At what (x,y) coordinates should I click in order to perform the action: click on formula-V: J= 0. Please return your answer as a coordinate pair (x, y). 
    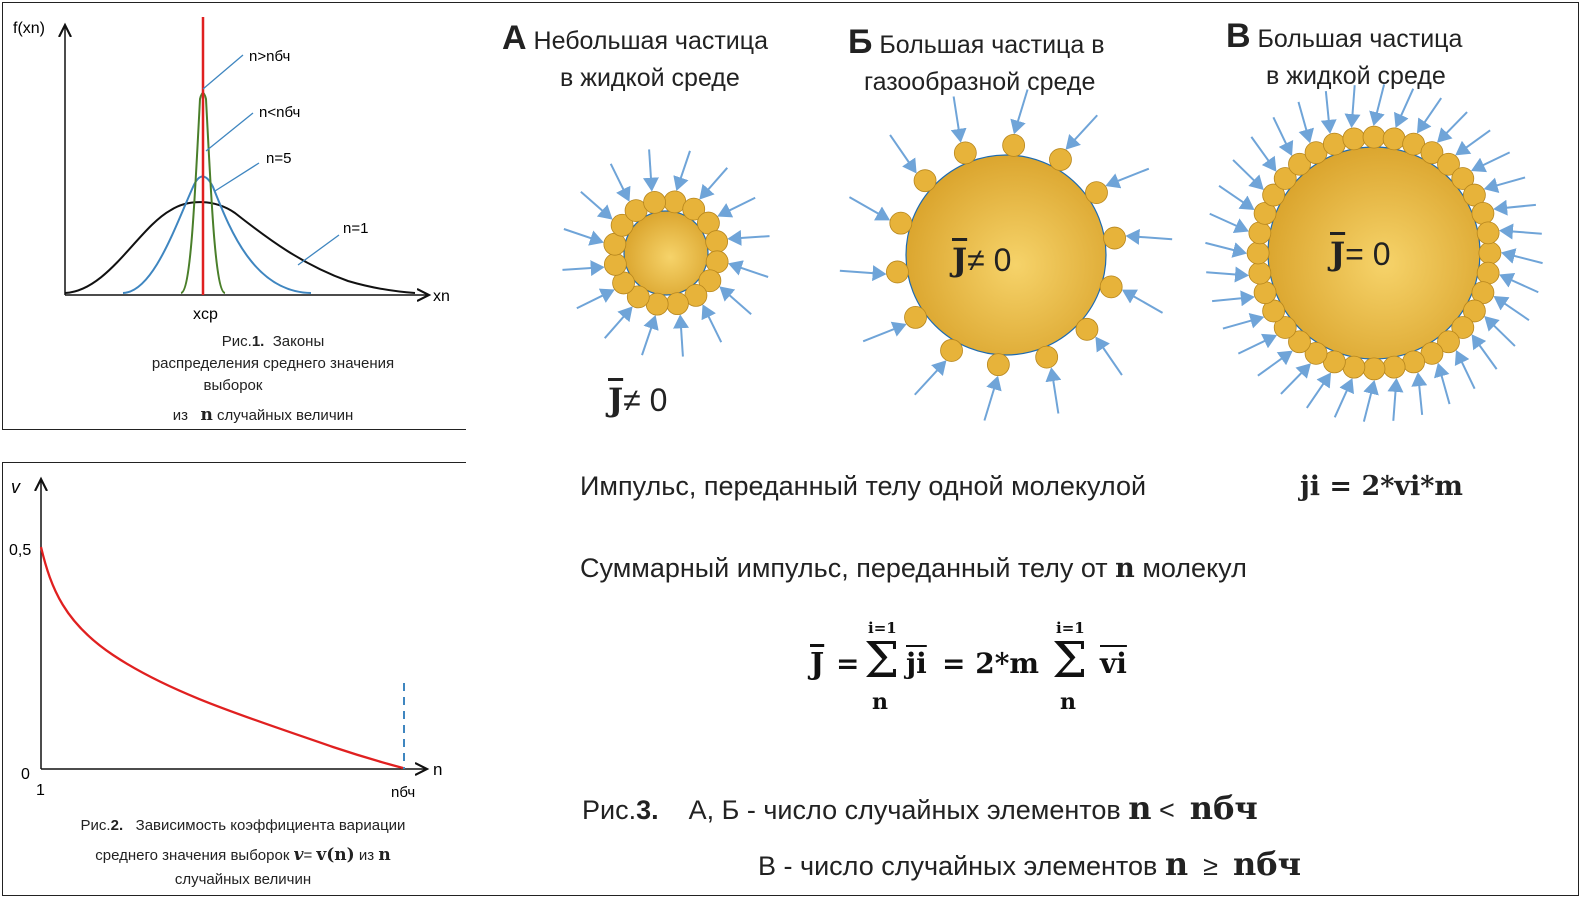
    Looking at the image, I should click on (1360, 254).